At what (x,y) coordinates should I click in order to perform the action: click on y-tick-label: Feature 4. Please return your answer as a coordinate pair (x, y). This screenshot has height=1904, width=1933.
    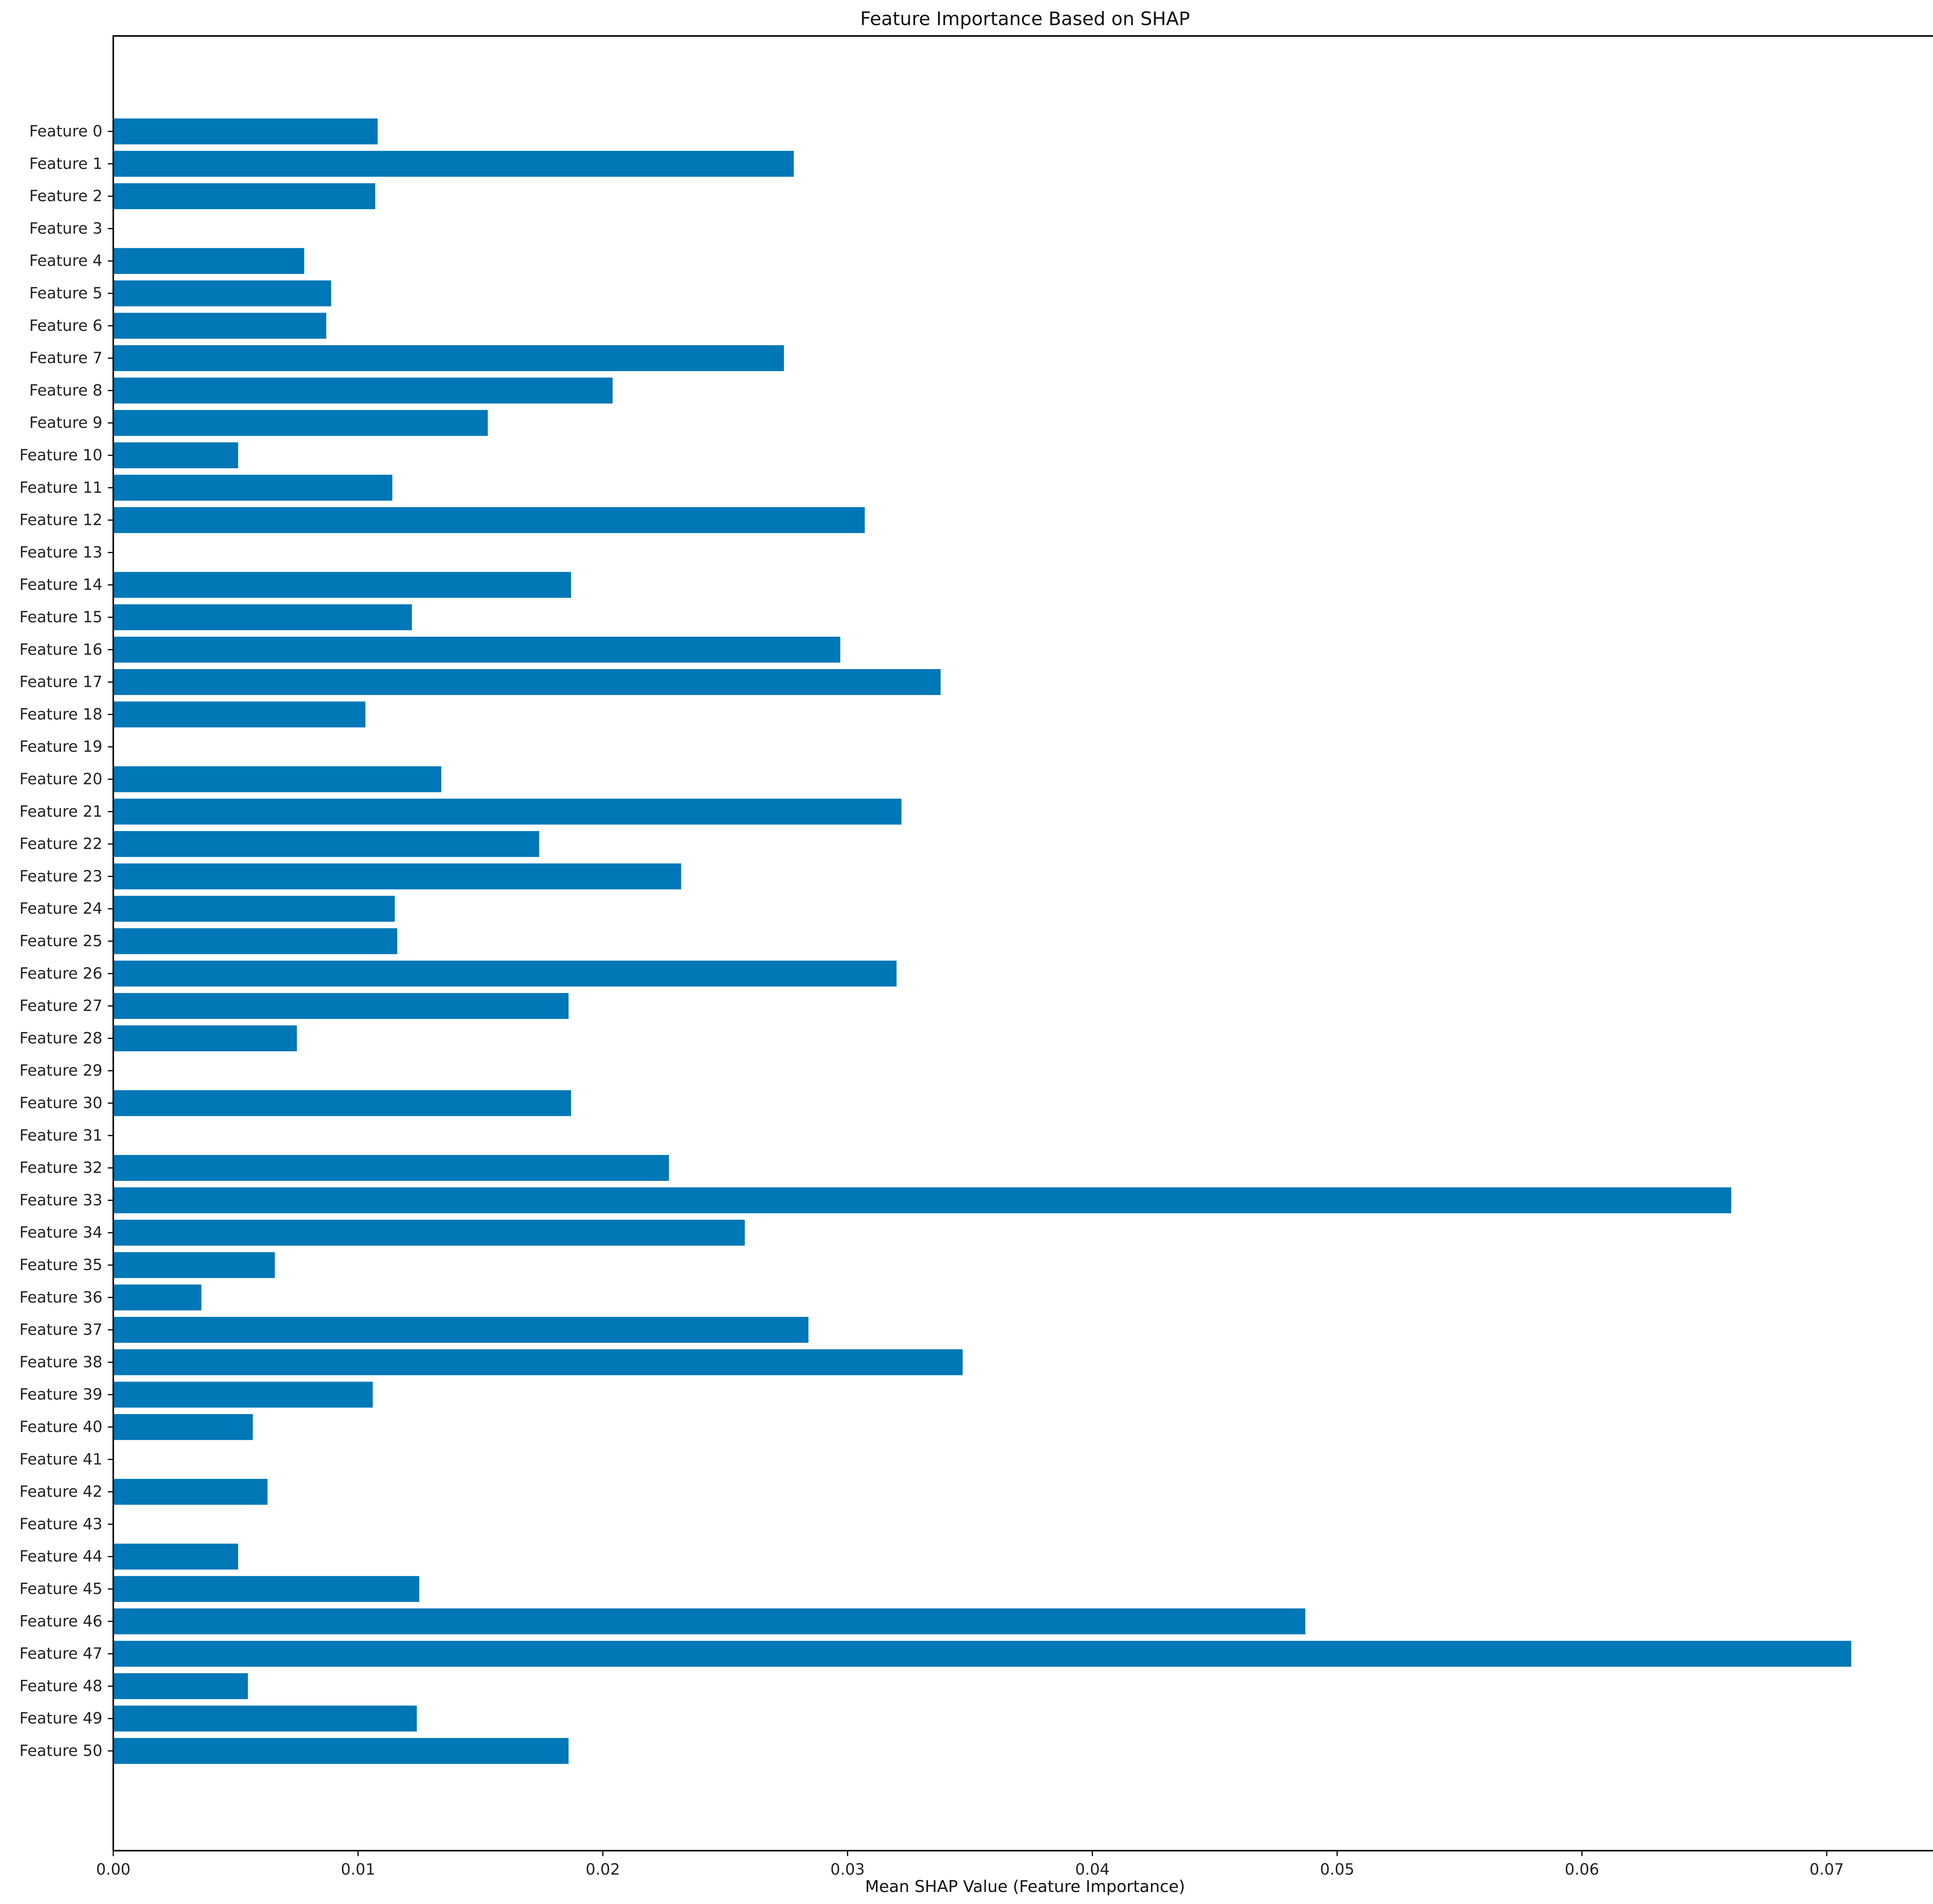
    Looking at the image, I should click on (65, 261).